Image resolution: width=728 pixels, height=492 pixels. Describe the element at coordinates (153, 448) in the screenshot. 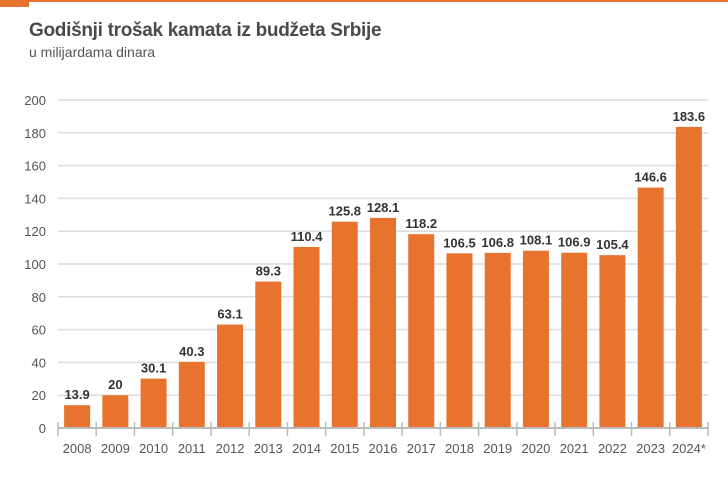

I see `x-tick-label: 2010` at that location.